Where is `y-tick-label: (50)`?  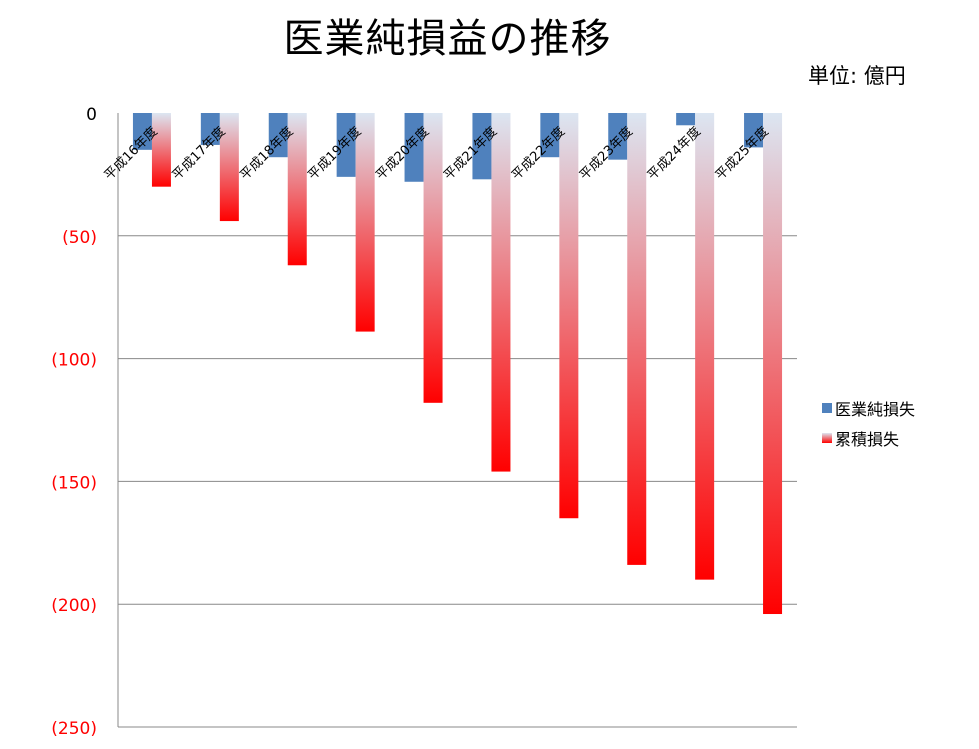 y-tick-label: (50) is located at coordinates (79, 238).